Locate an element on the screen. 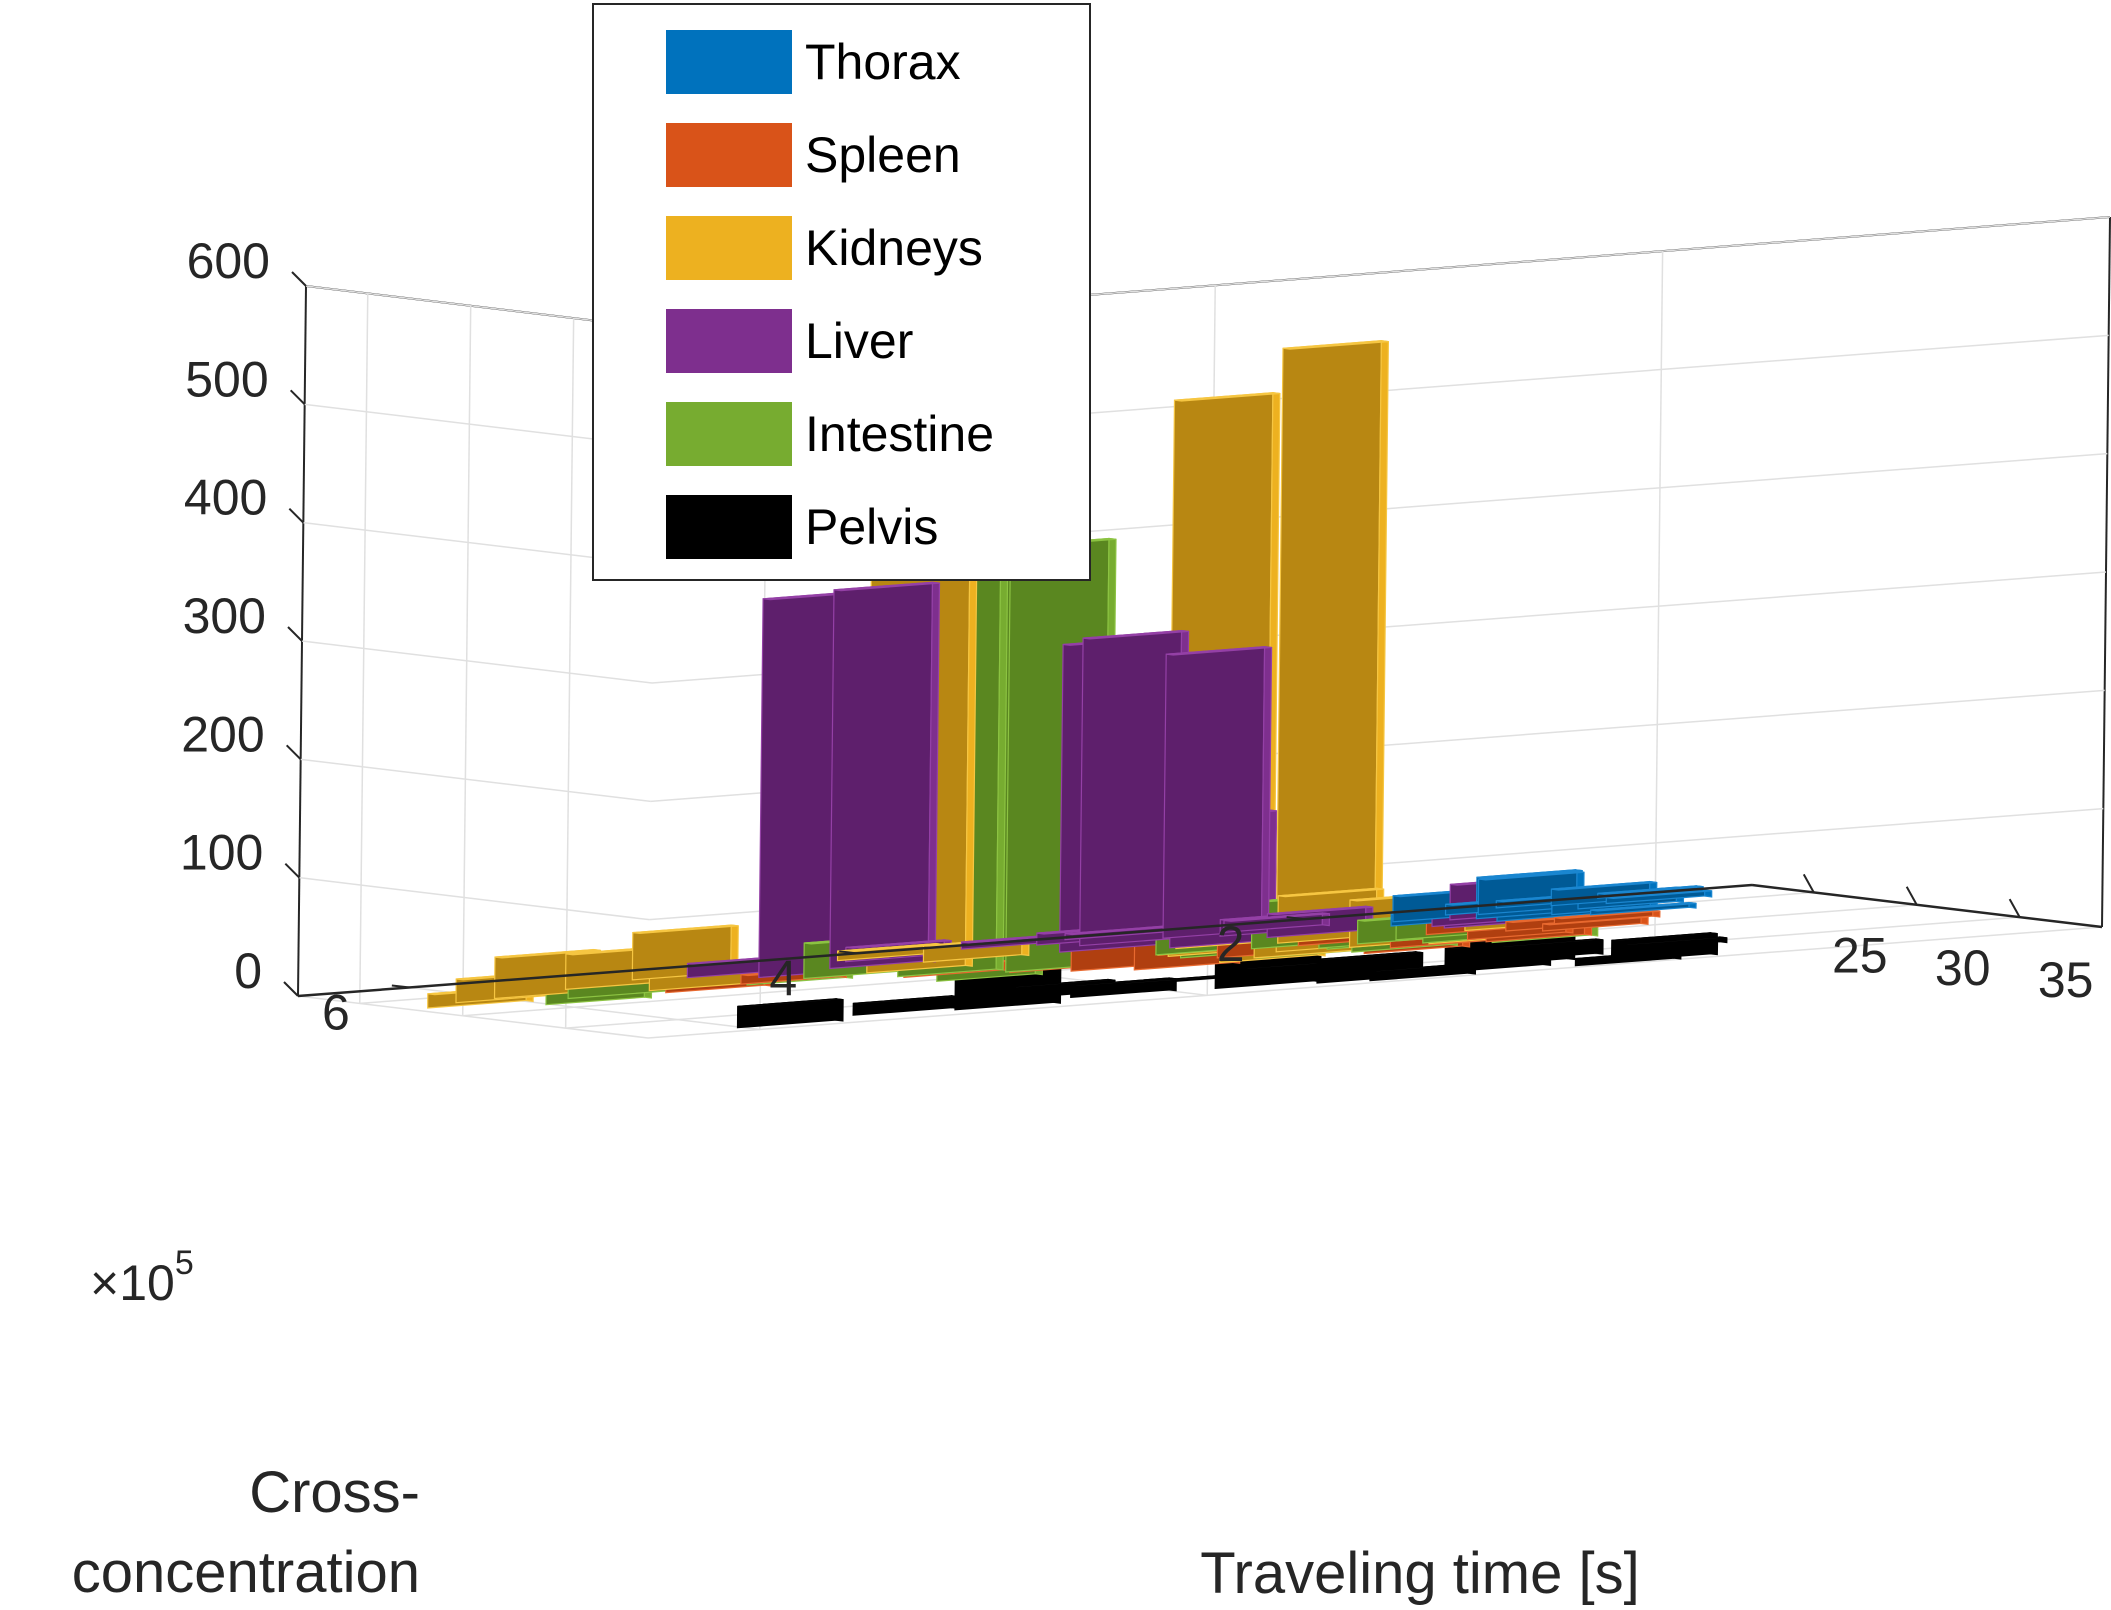 This screenshot has height=1610, width=2111. grid-line-right-floor is located at coordinates (1375, 982).